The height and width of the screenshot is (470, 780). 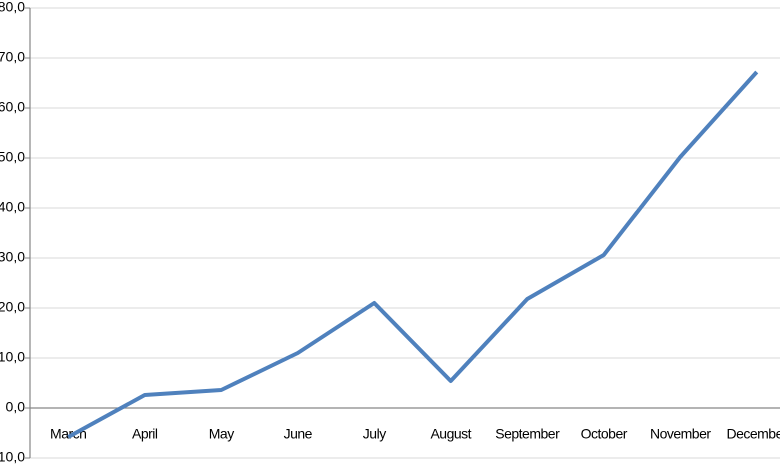 I want to click on x-tick-label: May, so click(x=221, y=434).